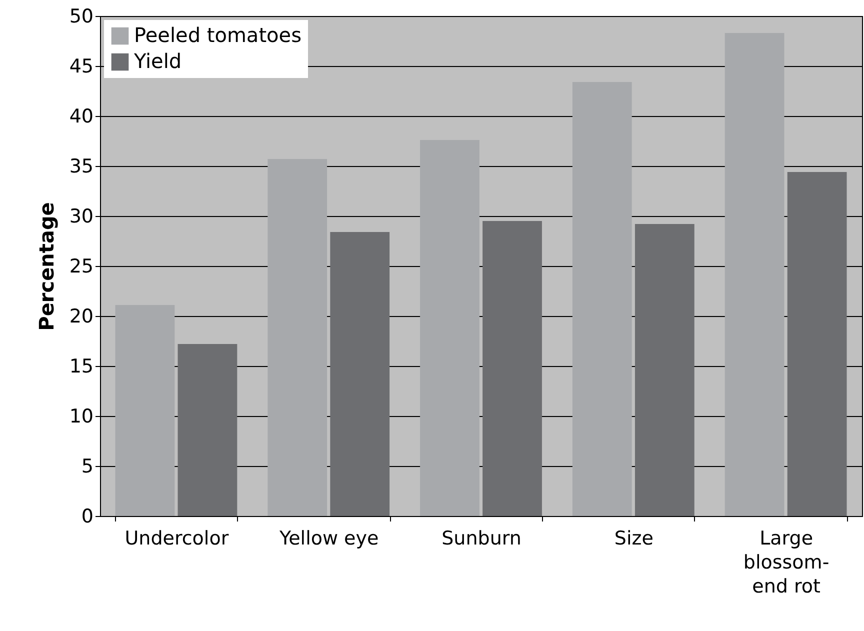 This screenshot has height=631, width=864. Describe the element at coordinates (81, 267) in the screenshot. I see `y-tick-label: 25` at that location.